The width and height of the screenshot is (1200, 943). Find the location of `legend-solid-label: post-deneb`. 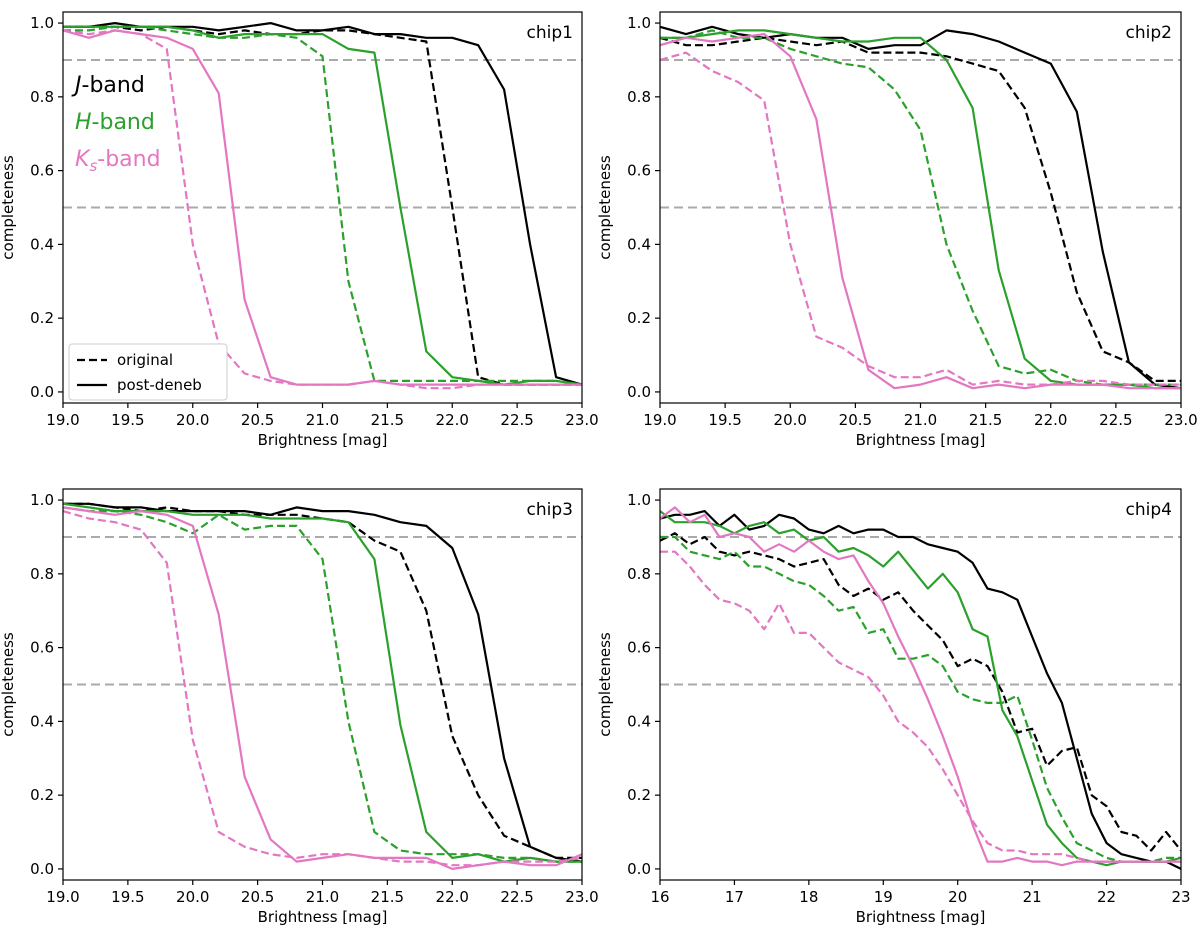

legend-solid-label: post-deneb is located at coordinates (159, 385).